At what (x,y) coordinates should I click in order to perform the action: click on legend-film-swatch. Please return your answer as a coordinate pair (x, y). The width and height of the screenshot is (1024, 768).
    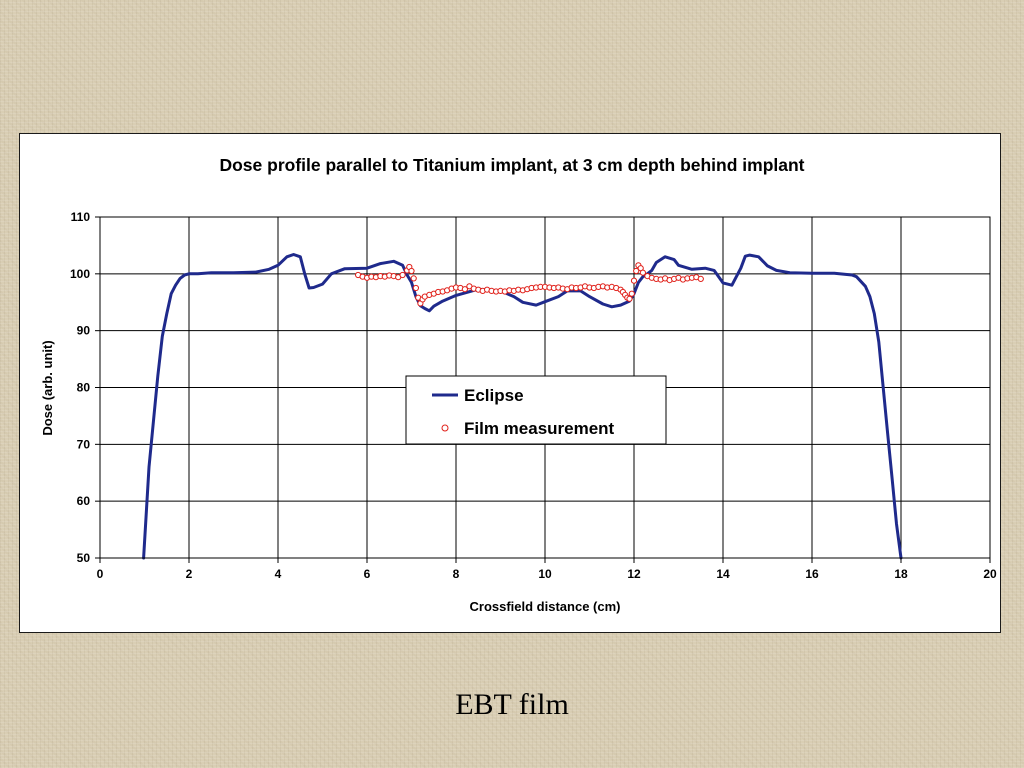
    Looking at the image, I should click on (445, 428).